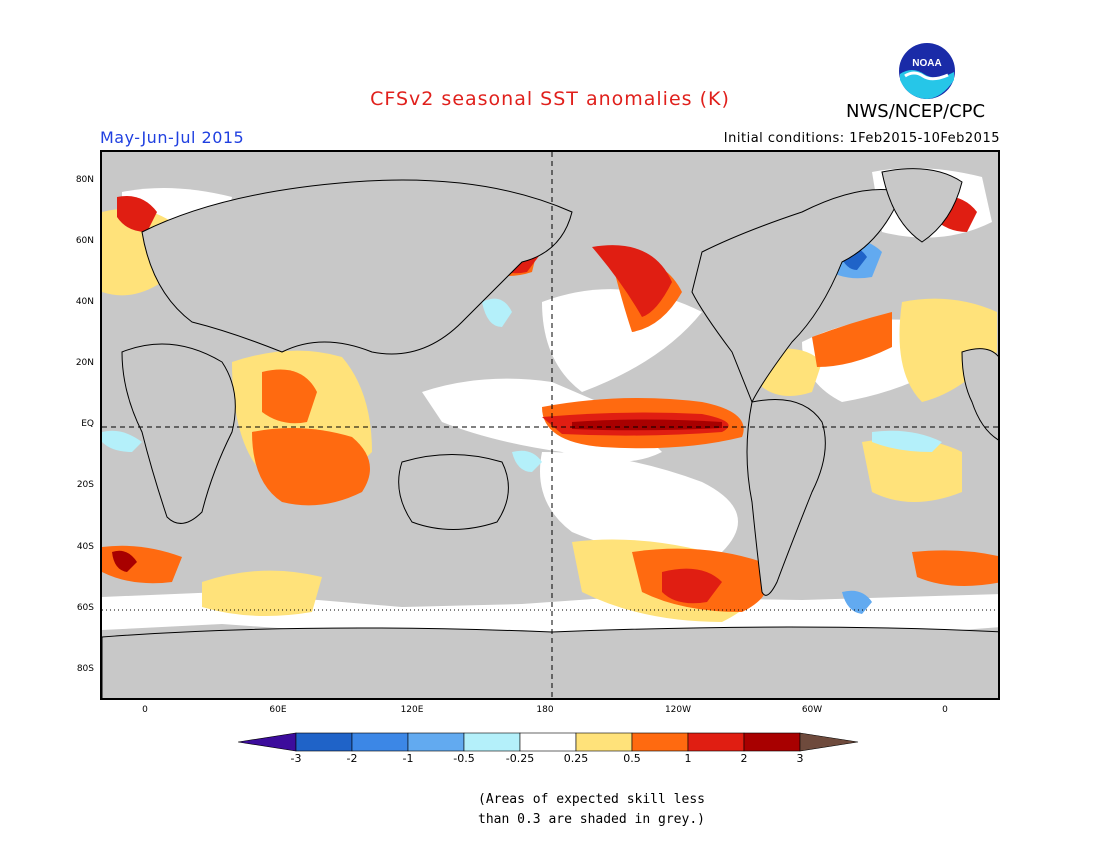 This screenshot has height=850, width=1100. I want to click on lon-label: 120E, so click(412, 710).